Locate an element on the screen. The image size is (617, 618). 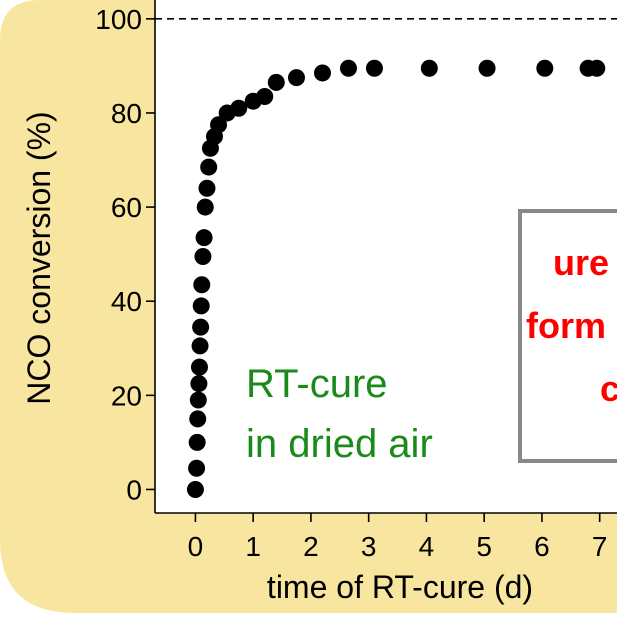
x-tick-label: 4 is located at coordinates (427, 546).